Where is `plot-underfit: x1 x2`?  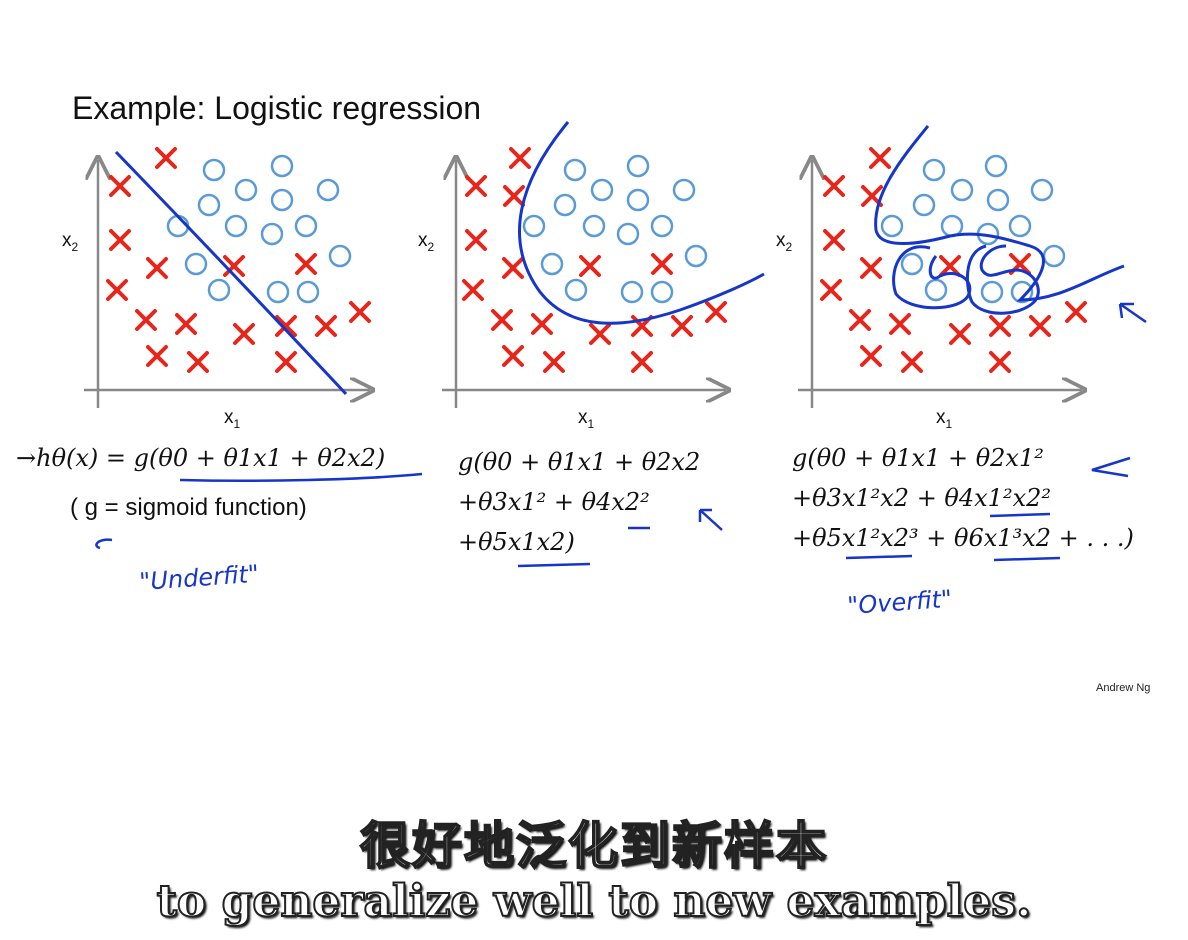
plot-underfit: x1 x2 is located at coordinates (216, 289).